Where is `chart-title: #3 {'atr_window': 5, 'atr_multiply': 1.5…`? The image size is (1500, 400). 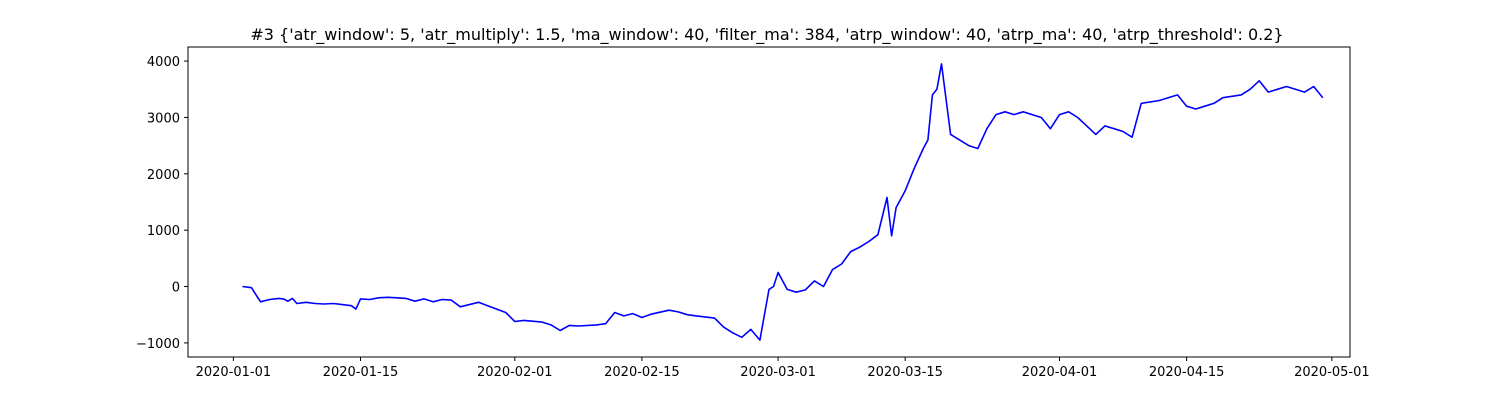
chart-title: #3 {'atr_window': 5, 'atr_multiply': 1.5… is located at coordinates (766, 35).